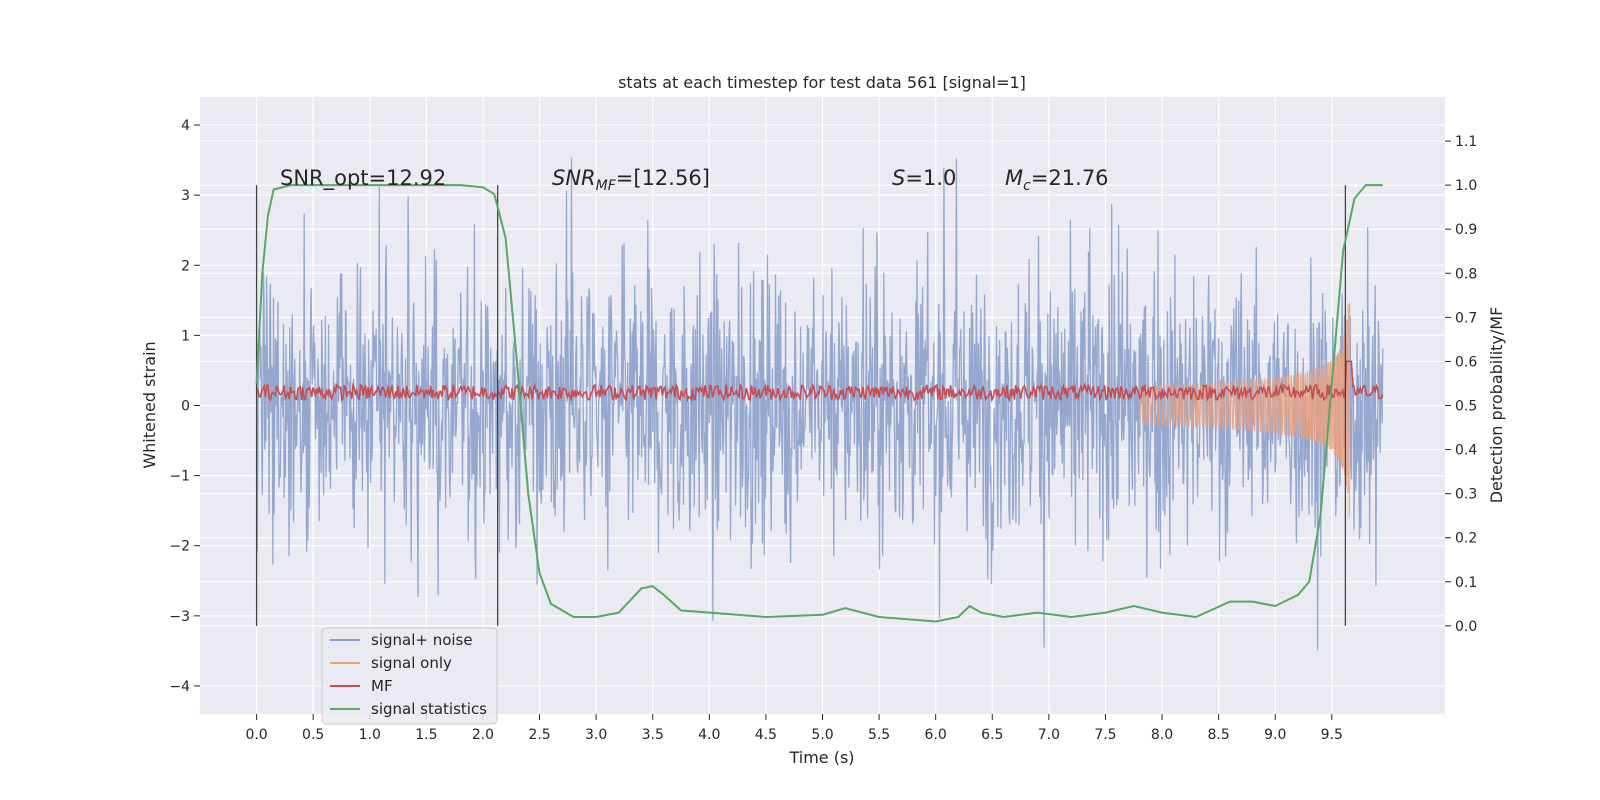  What do you see at coordinates (663, 178) in the screenshot?
I see `annotation-snr-mf-value: =[12.56]` at bounding box center [663, 178].